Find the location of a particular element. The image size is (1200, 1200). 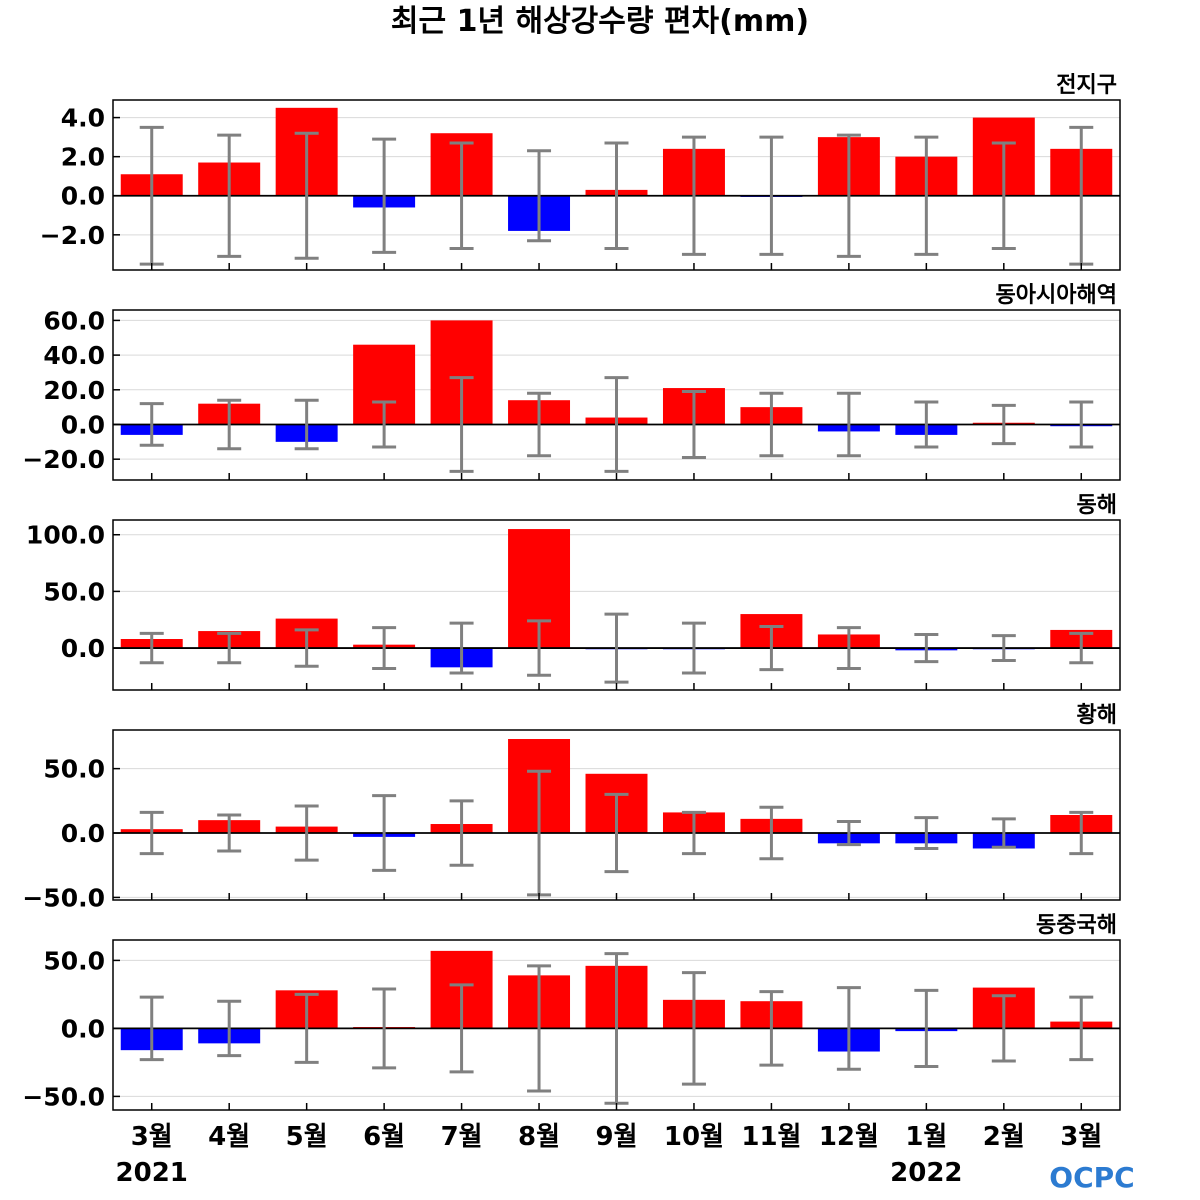

panel-label: 전지구 is located at coordinates (1086, 85).